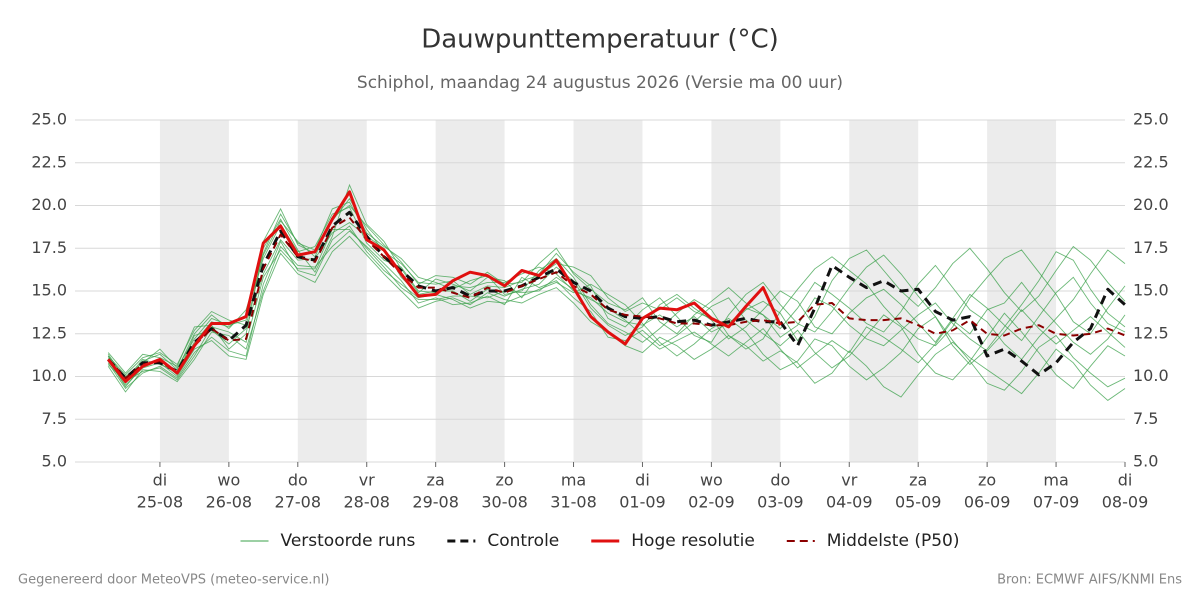 This screenshot has width=1200, height=600. I want to click on x-tick-date: 25-08, so click(160, 502).